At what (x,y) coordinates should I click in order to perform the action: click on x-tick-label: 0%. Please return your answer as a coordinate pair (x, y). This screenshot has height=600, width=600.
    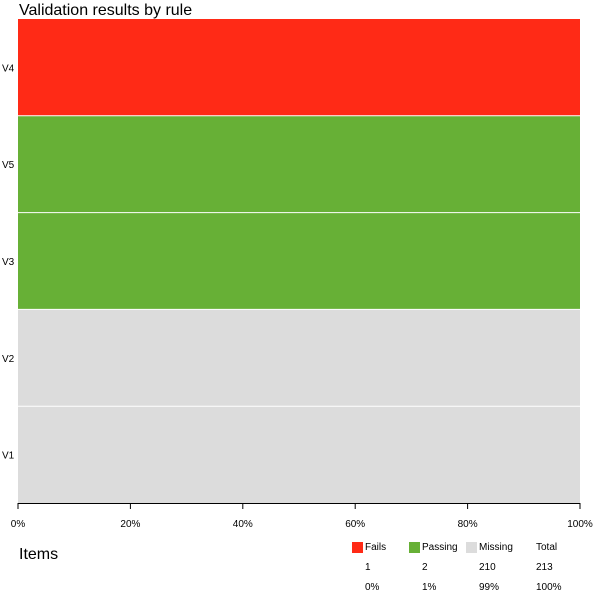
    Looking at the image, I should click on (18, 524).